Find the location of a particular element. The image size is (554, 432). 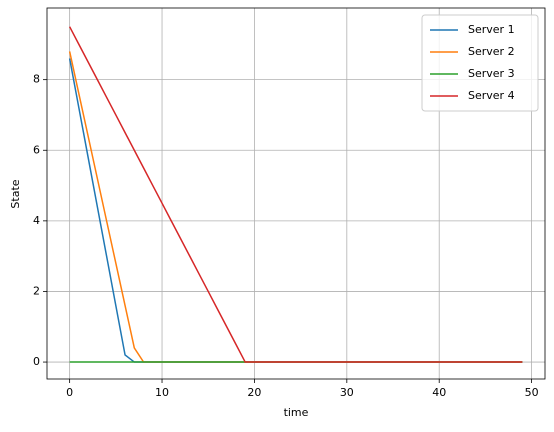

legend-label: Server 3 is located at coordinates (491, 73).